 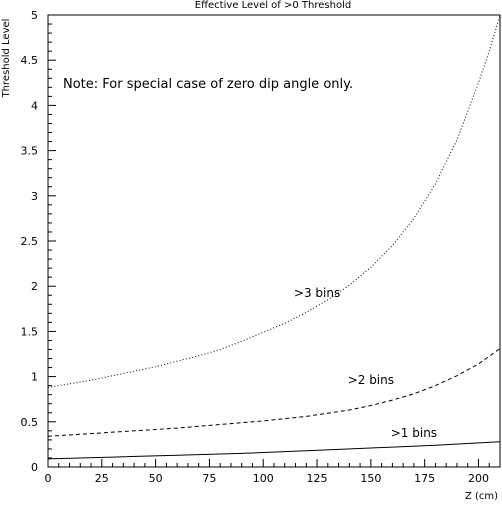 I want to click on y-tick-label: 0.5, so click(x=30, y=422).